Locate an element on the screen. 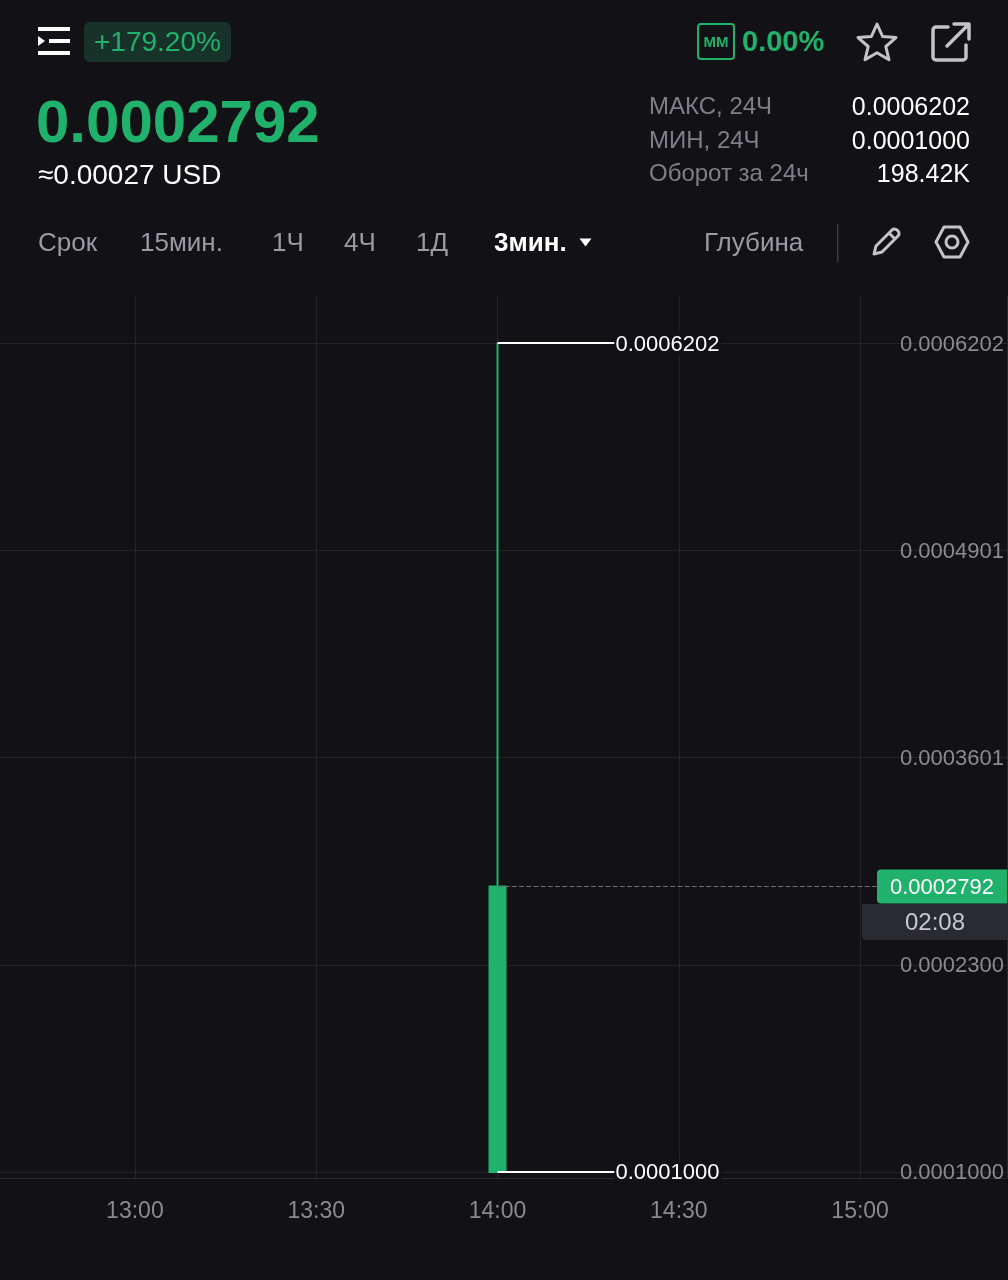 The width and height of the screenshot is (1008, 1280). text: MM is located at coordinates (716, 41).